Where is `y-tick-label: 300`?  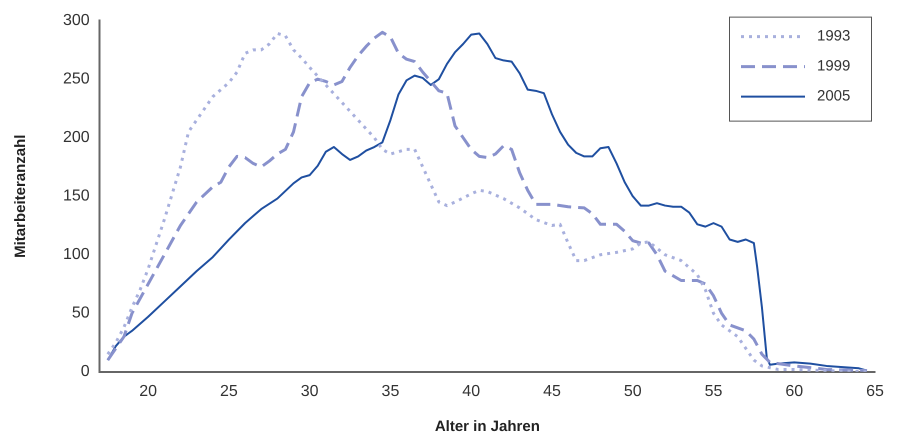 y-tick-label: 300 is located at coordinates (76, 21).